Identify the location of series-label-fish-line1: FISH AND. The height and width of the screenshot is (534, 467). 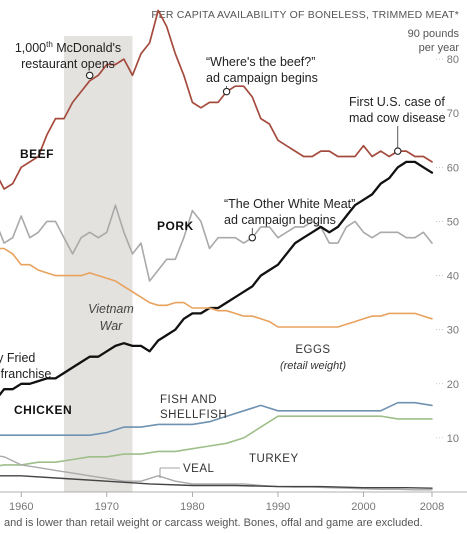
(188, 400).